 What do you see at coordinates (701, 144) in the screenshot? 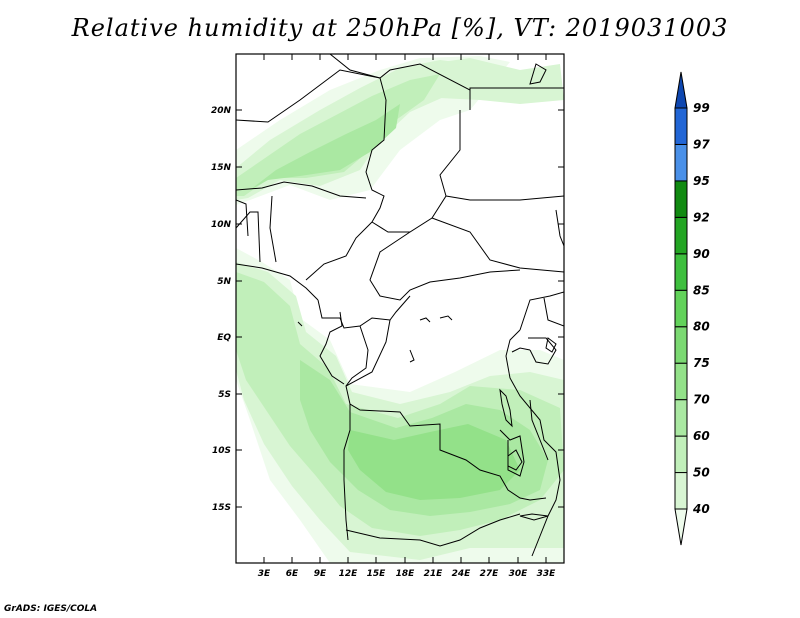
I see `colorbar-label: 97` at bounding box center [701, 144].